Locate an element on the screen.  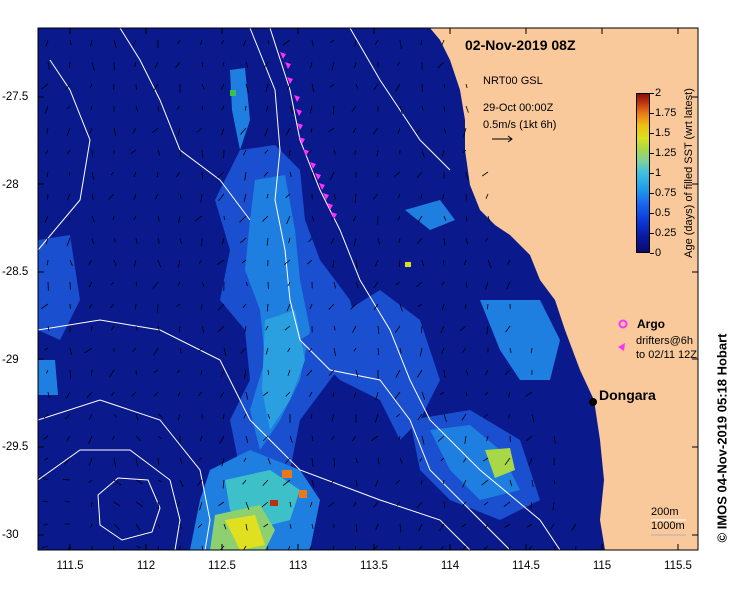
map-title: 02-Nov-2019 08Z is located at coordinates (520, 45).